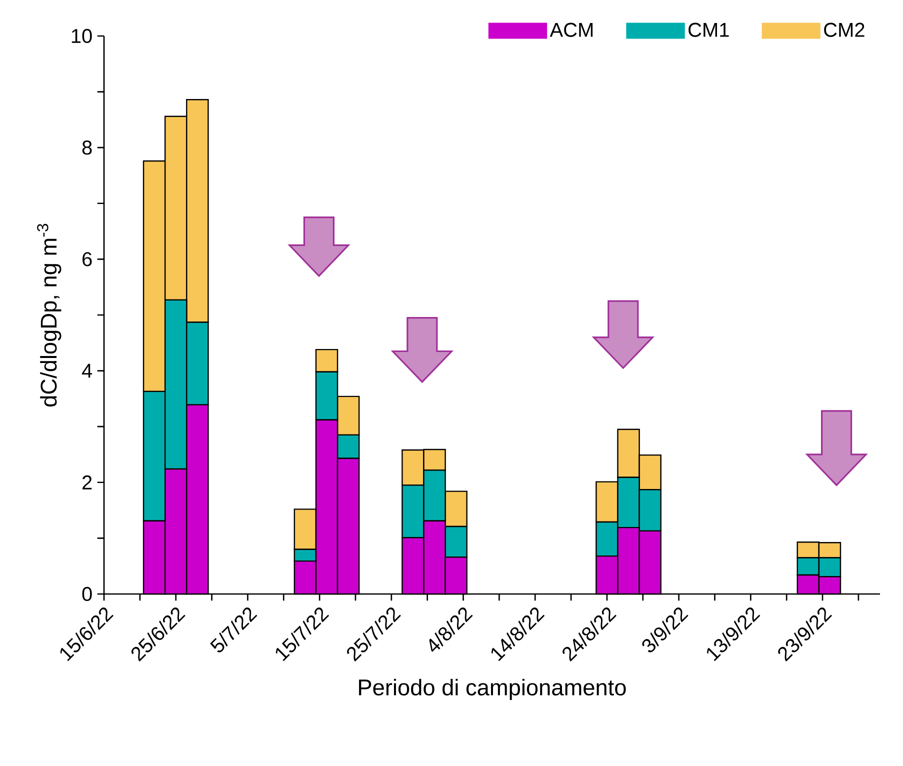  I want to click on y-tick-label: 0, so click(87, 594).